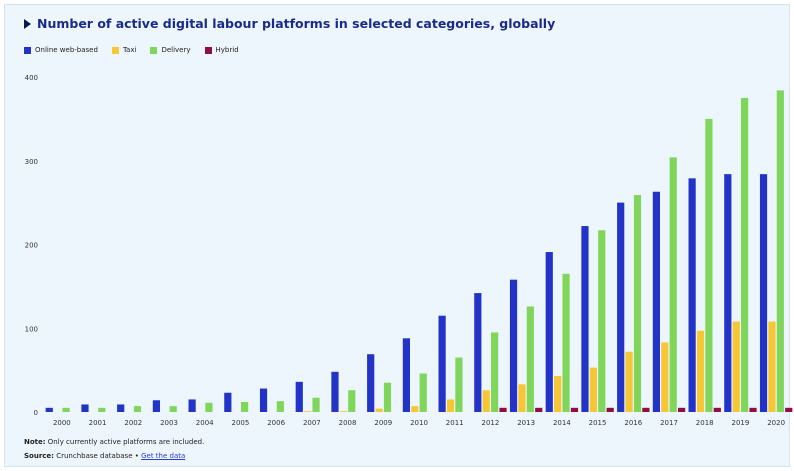  What do you see at coordinates (335, 391) in the screenshot?
I see `bar-online-web-based-2008` at bounding box center [335, 391].